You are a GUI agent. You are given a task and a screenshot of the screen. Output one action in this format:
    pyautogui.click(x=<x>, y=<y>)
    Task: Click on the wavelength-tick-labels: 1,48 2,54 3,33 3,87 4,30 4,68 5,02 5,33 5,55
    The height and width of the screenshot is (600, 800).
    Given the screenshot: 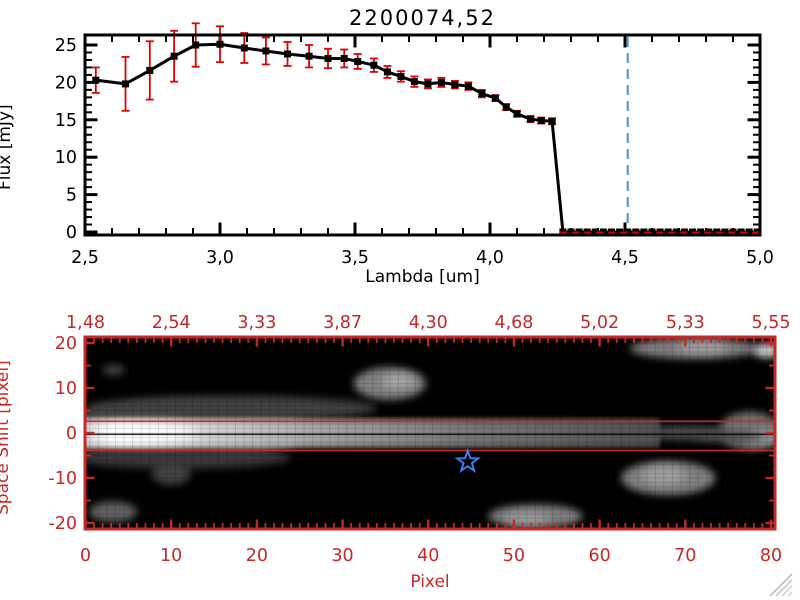 What is the action you would take?
    pyautogui.click(x=428, y=323)
    